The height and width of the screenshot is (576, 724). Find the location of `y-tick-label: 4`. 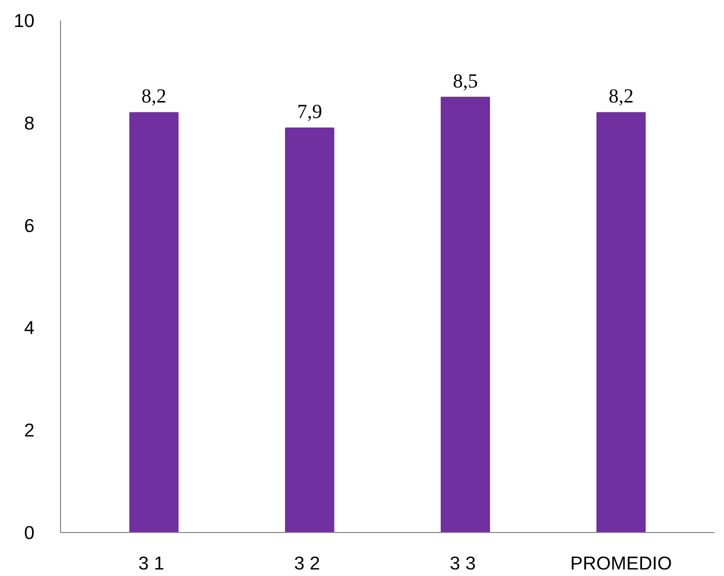

y-tick-label: 4 is located at coordinates (29, 327).